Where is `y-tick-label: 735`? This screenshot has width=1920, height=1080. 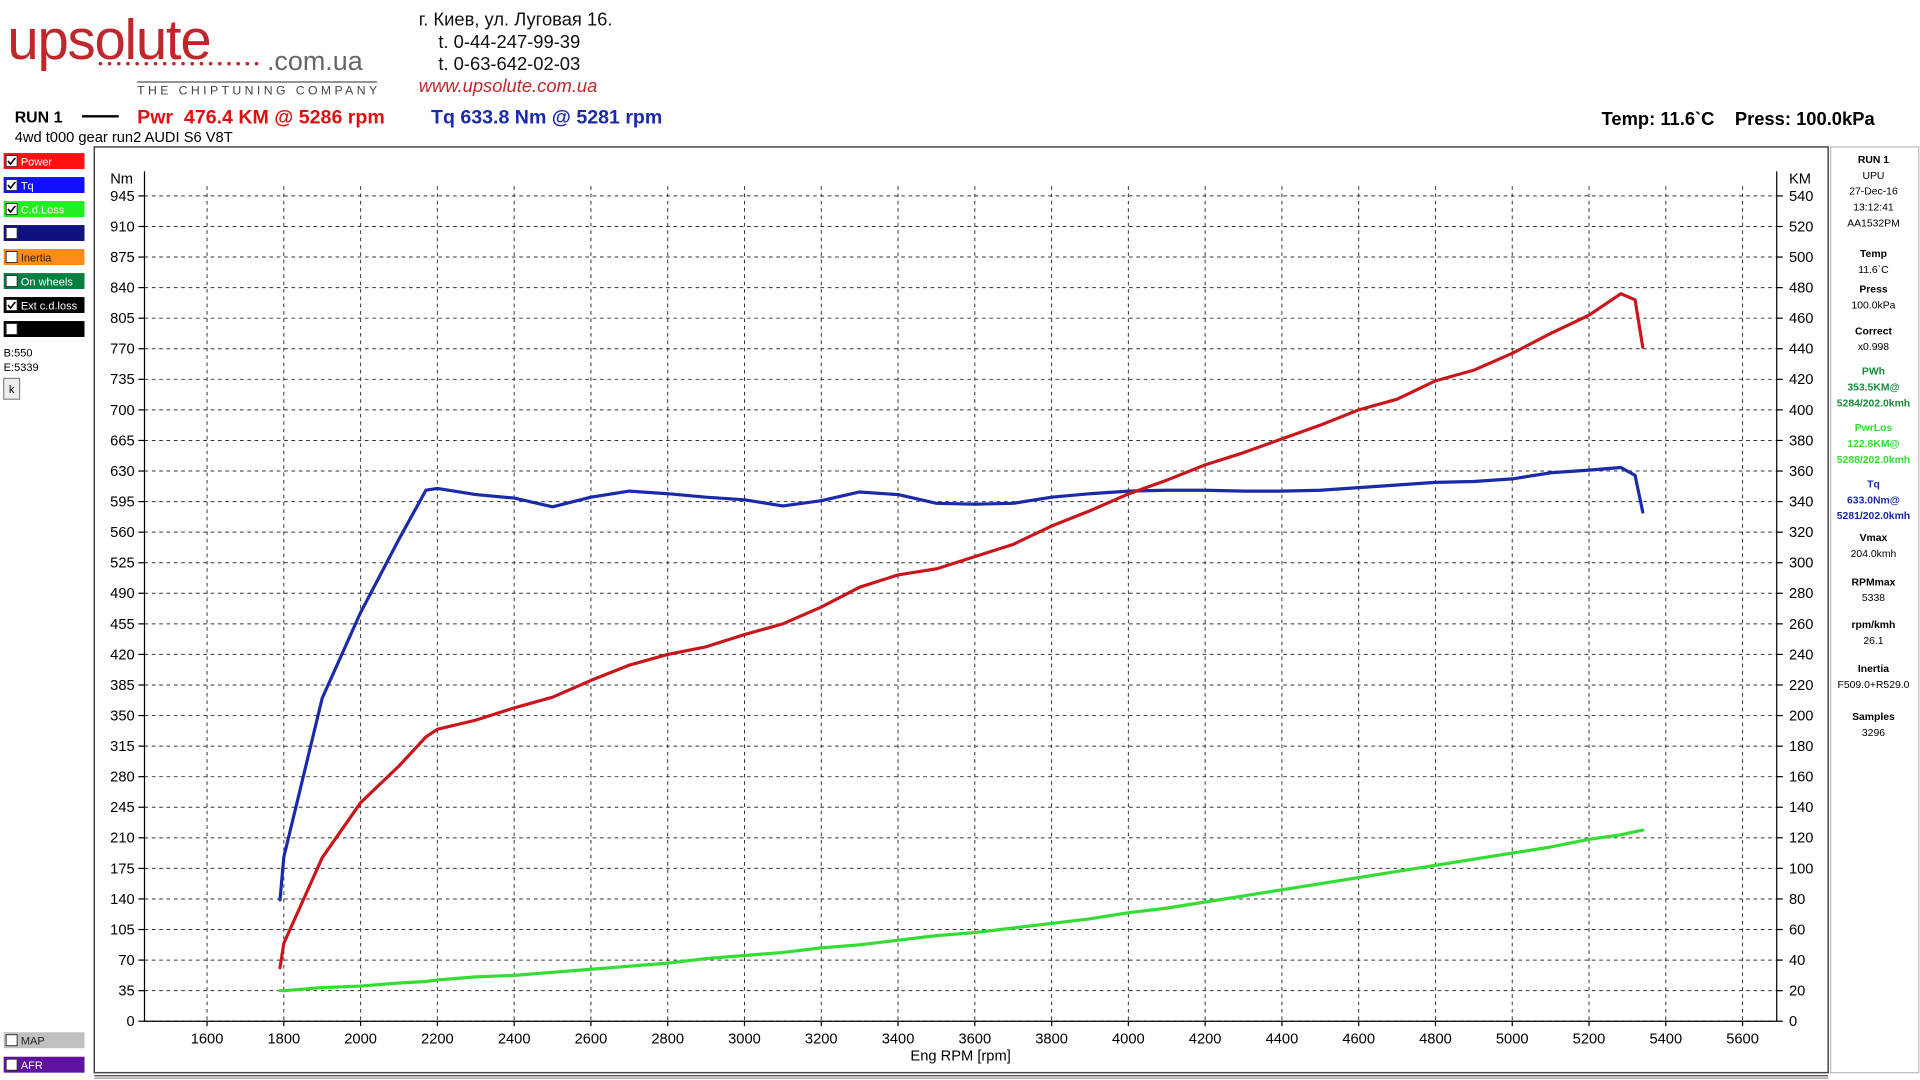 y-tick-label: 735 is located at coordinates (122, 380).